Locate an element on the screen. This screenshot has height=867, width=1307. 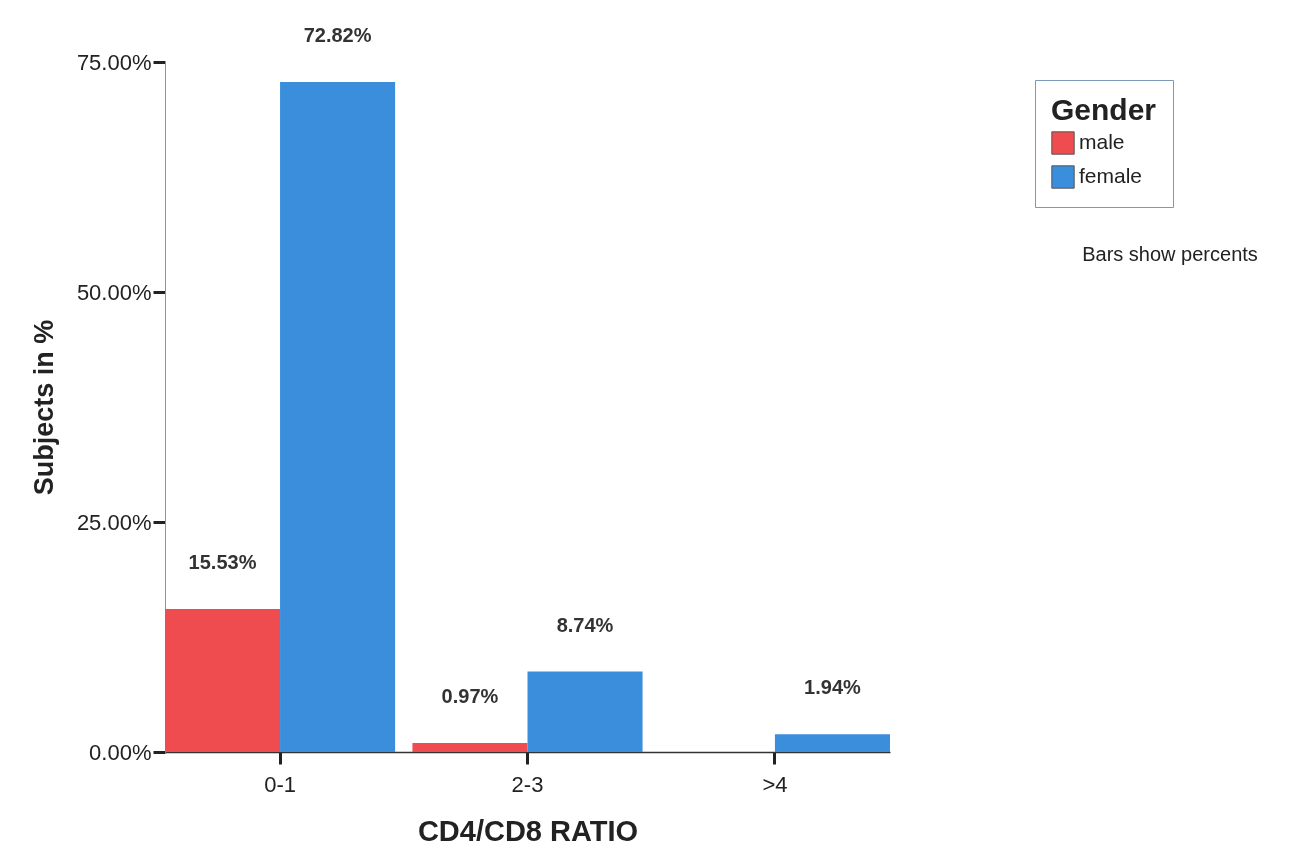
y-tick-label: 50.00% is located at coordinates (114, 292).